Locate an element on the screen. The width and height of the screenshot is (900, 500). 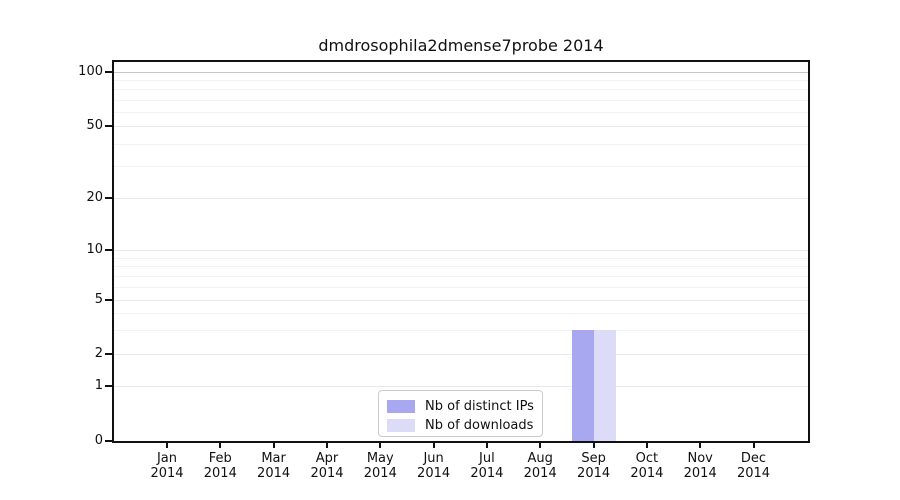
y-tick-label: 50 is located at coordinates (94, 126).